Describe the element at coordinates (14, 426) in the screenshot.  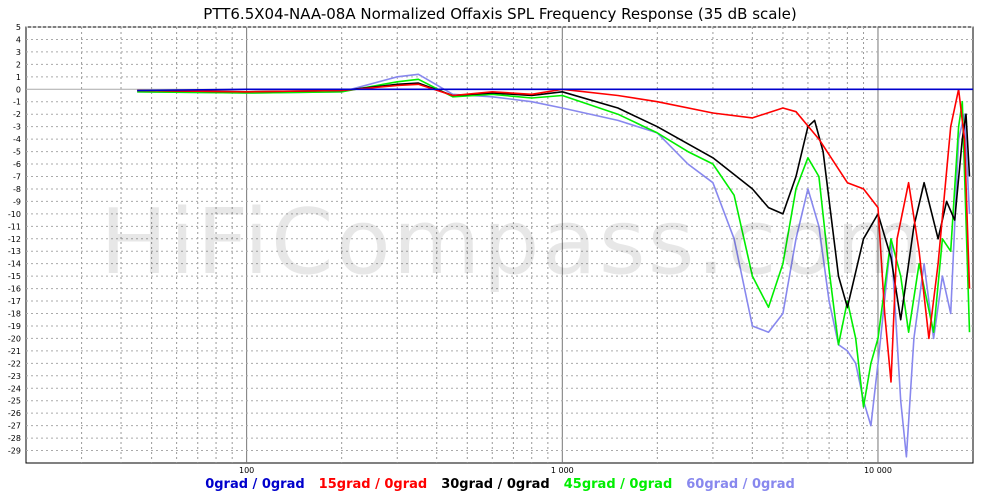
I see `y-tick-label: -27` at that location.